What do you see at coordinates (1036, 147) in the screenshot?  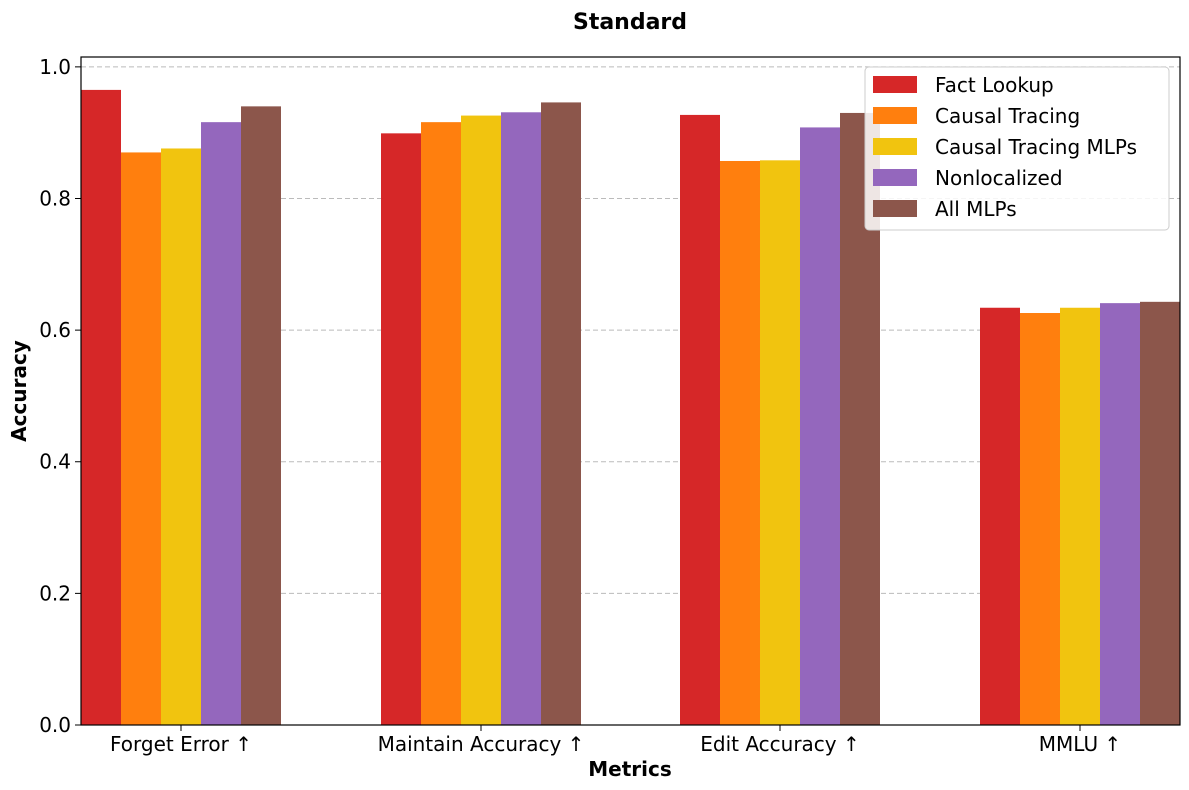 I see `legend-label: Causal Tracing MLPs` at bounding box center [1036, 147].